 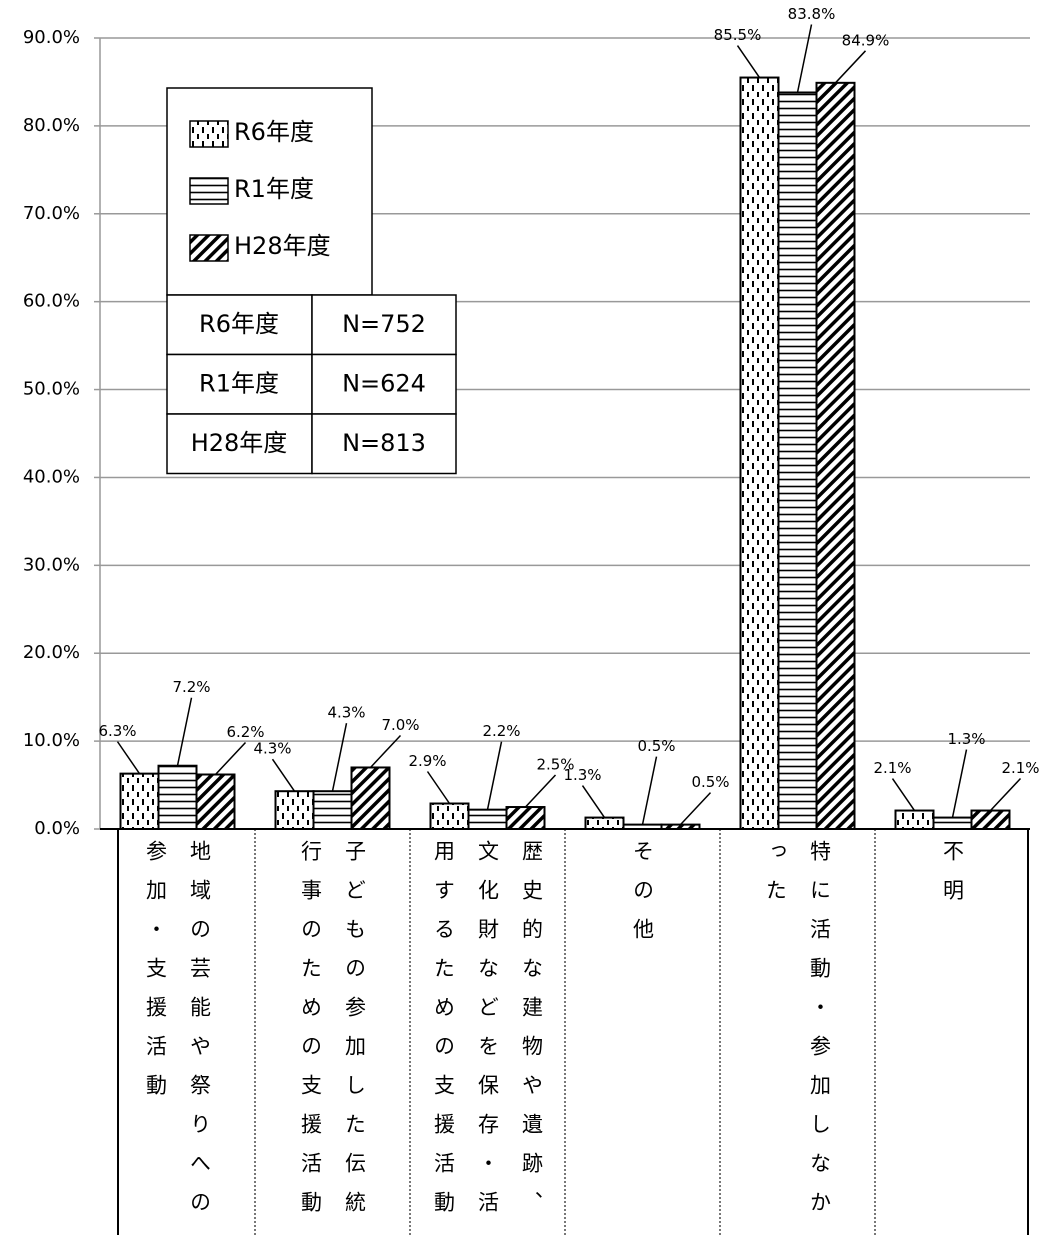 I want to click on category-label-box: 不明, so click(x=952, y=1037).